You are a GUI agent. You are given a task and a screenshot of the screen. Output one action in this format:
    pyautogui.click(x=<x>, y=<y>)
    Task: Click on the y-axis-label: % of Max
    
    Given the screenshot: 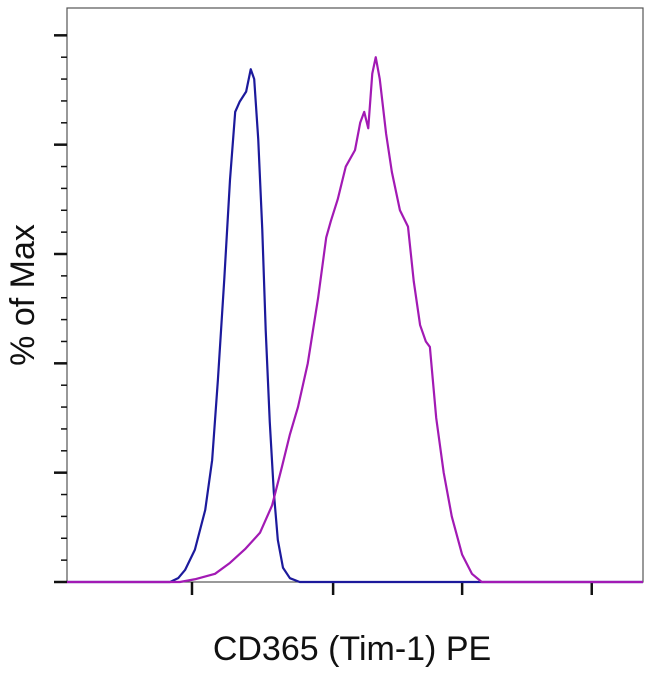 What is the action you would take?
    pyautogui.click(x=23, y=295)
    